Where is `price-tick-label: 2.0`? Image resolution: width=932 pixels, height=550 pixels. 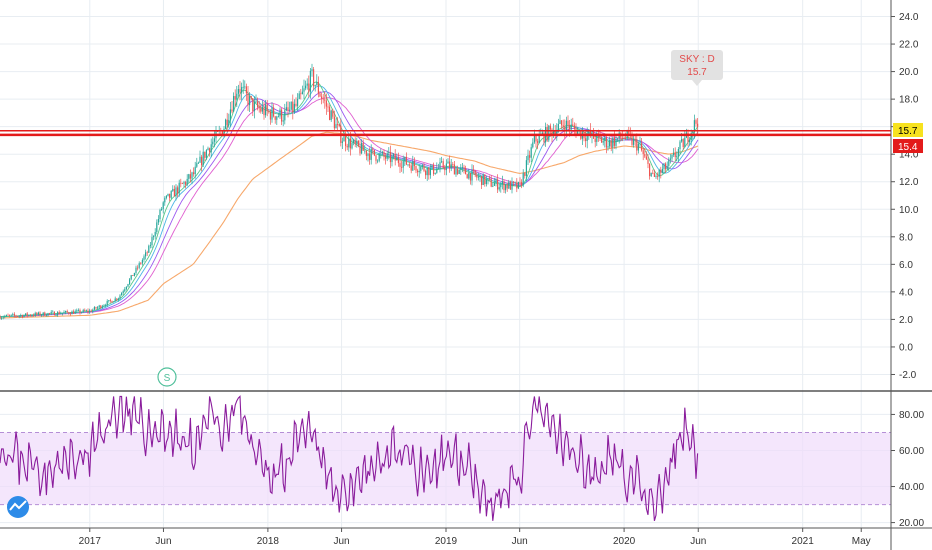
price-tick-label: 2.0 is located at coordinates (906, 320).